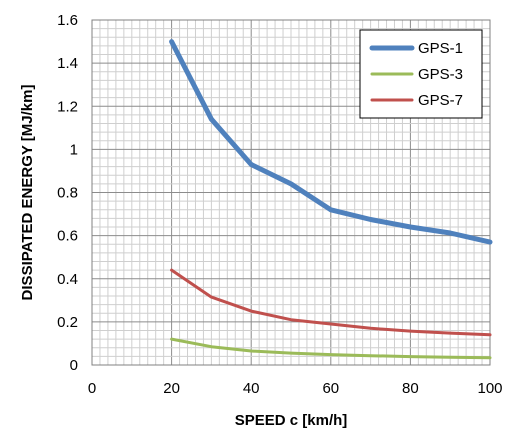 This screenshot has width=519, height=433. I want to click on x-axis-title: SPEED c [km/h], so click(291, 420).